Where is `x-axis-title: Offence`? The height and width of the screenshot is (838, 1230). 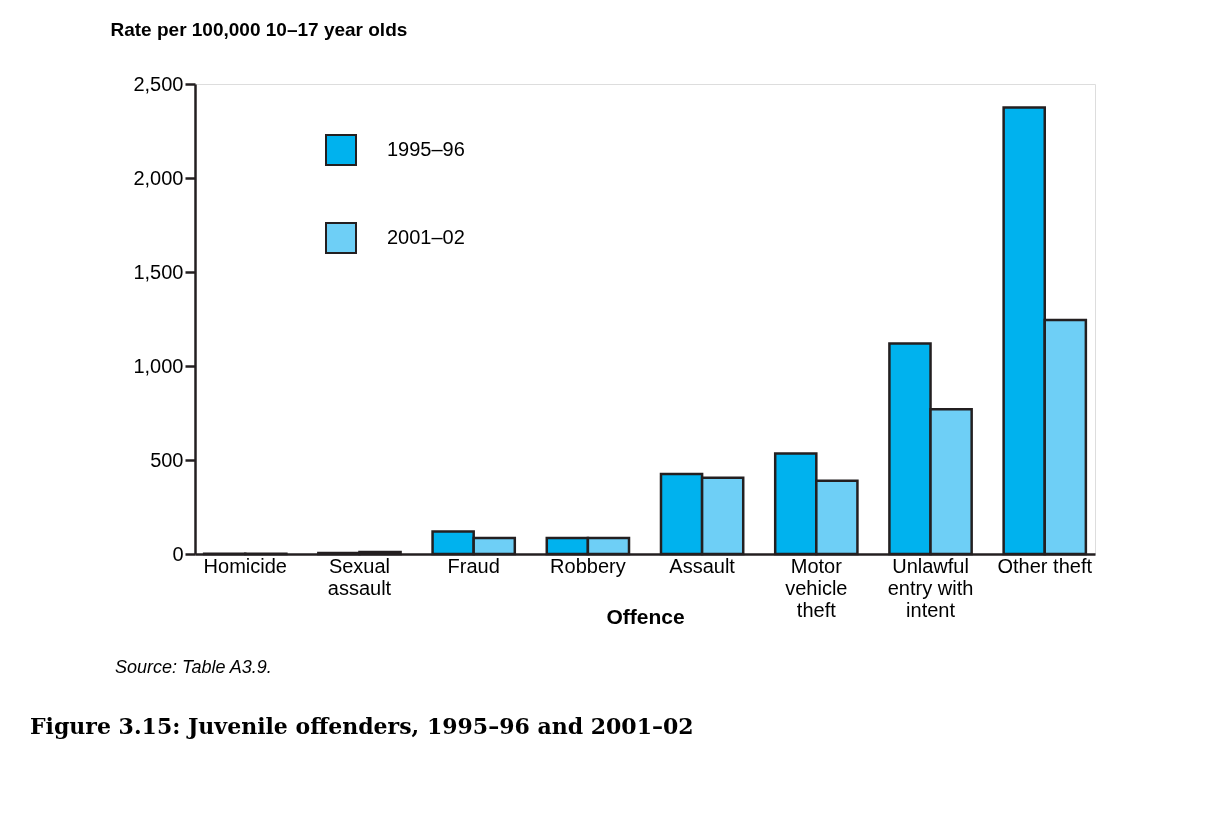 x-axis-title: Offence is located at coordinates (645, 616).